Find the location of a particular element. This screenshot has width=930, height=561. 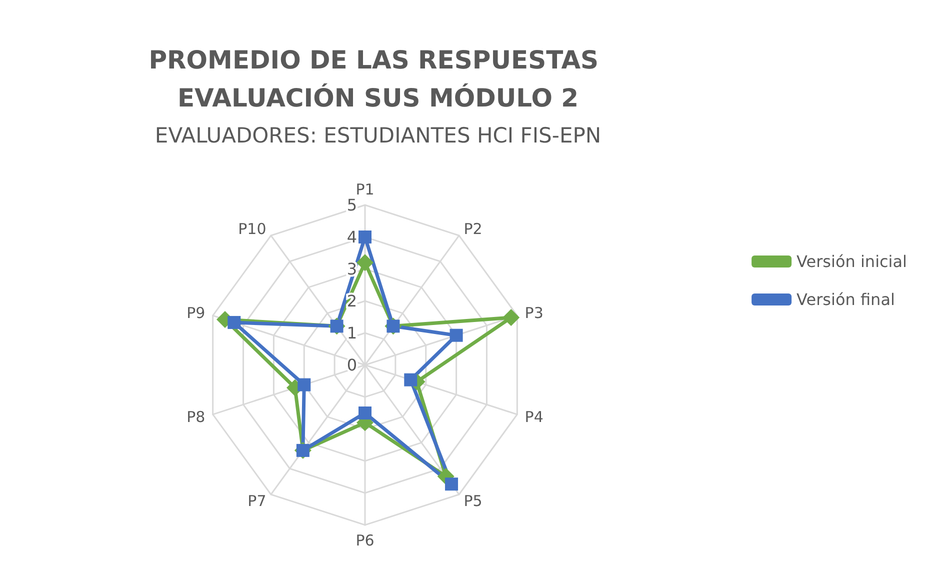

legend-label: Versión final is located at coordinates (845, 299).